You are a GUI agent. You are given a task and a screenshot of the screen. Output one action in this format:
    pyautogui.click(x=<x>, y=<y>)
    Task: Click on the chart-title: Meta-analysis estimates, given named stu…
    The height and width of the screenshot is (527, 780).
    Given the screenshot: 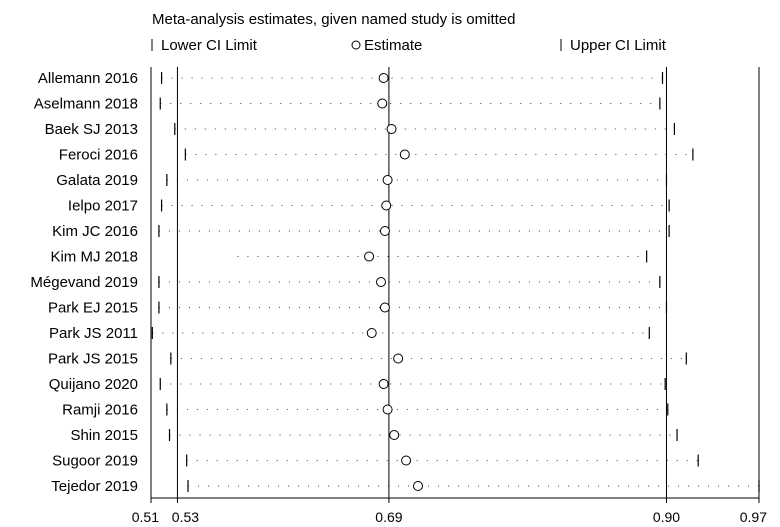 What is the action you would take?
    pyautogui.click(x=334, y=19)
    